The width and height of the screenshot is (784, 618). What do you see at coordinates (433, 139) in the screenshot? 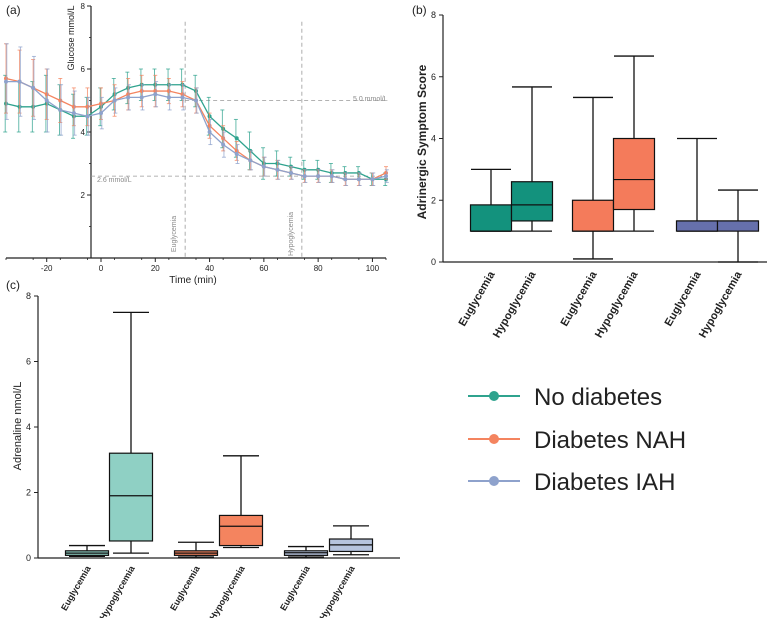
I see `panel-b-y-tick-label: 4` at bounding box center [433, 139].